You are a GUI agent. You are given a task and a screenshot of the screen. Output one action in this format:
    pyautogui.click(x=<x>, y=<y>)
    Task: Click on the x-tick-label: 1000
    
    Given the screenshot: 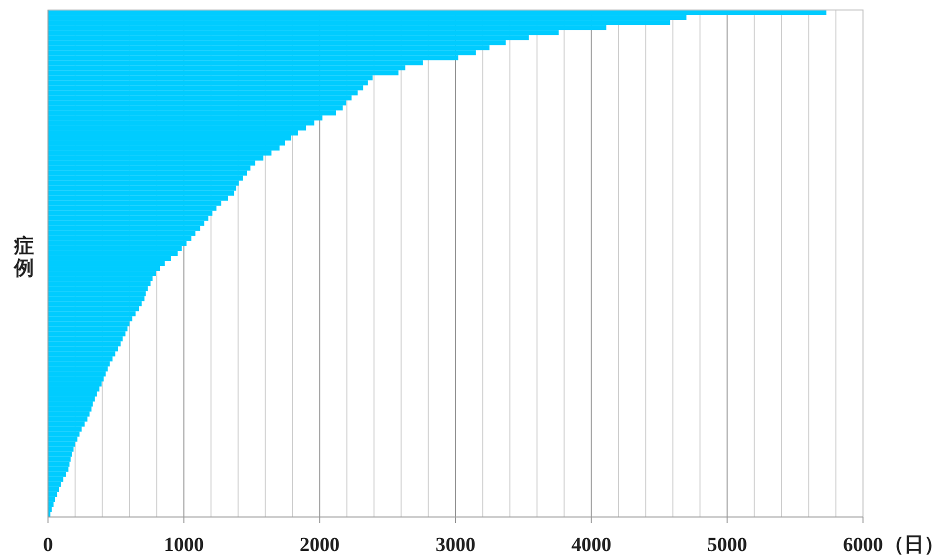 What is the action you would take?
    pyautogui.click(x=184, y=544)
    